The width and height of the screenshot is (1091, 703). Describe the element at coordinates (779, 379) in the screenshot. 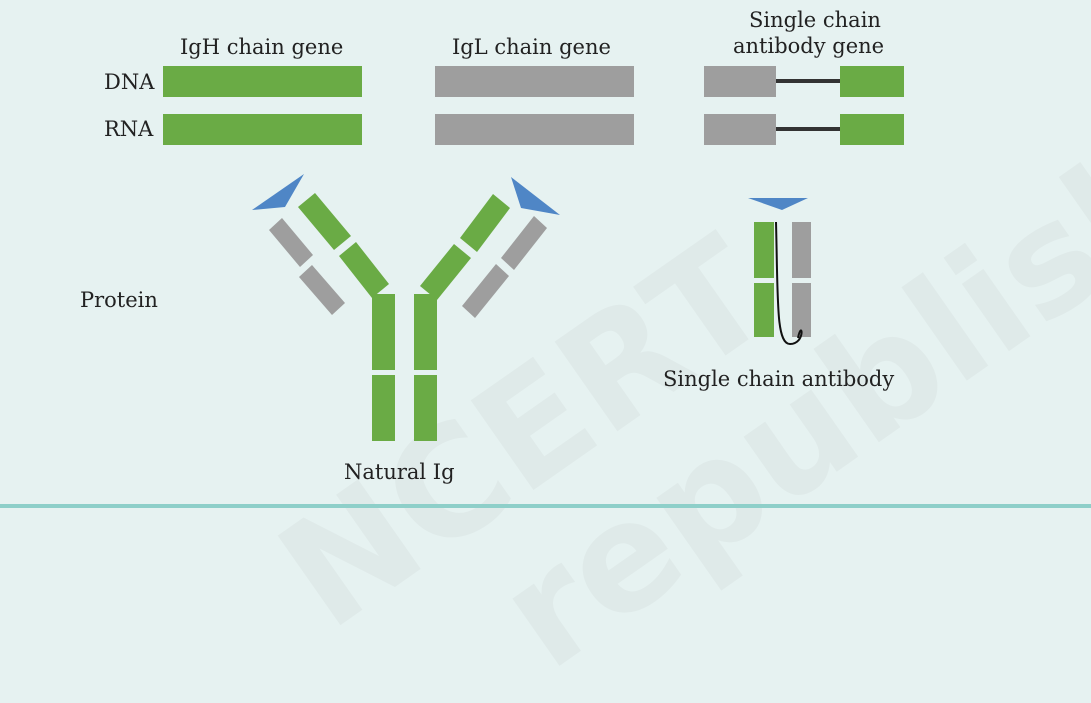

I see `single-chain-antibody-label: Single chain antibody` at that location.